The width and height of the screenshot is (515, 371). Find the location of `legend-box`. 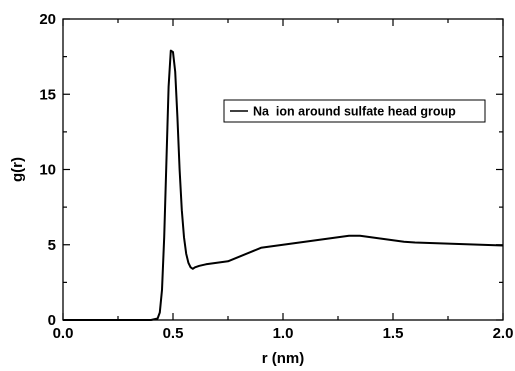

legend-box is located at coordinates (354, 111).